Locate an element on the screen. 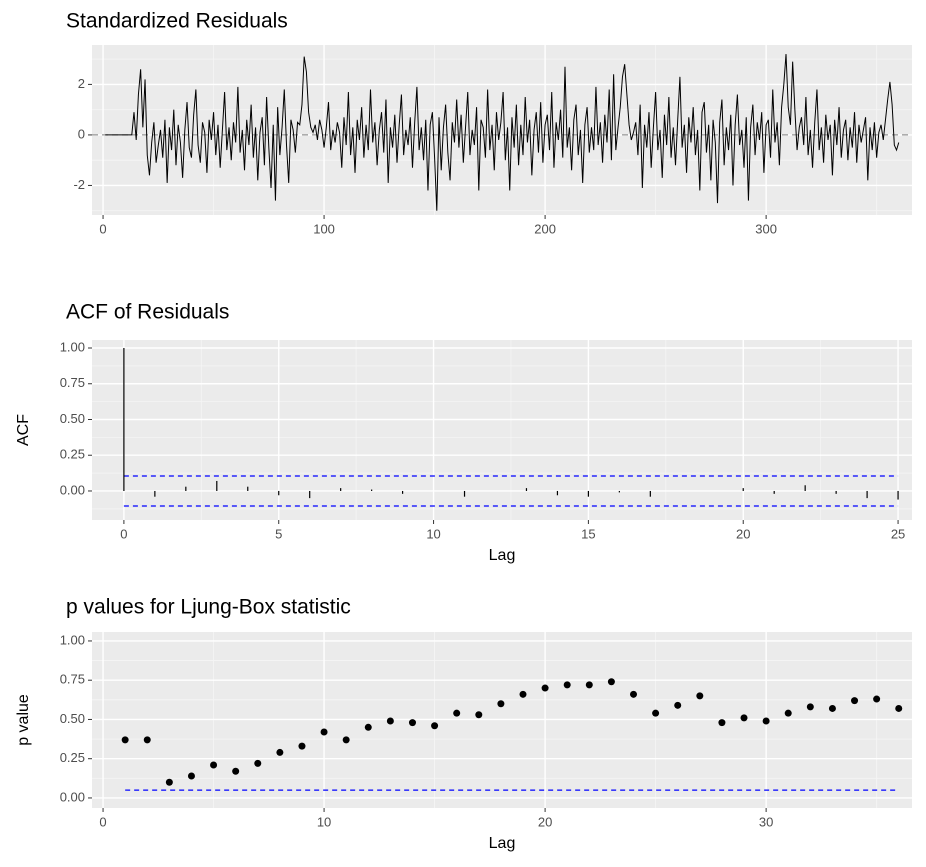 The image size is (926, 867). x-tick-label: 30 is located at coordinates (766, 821).